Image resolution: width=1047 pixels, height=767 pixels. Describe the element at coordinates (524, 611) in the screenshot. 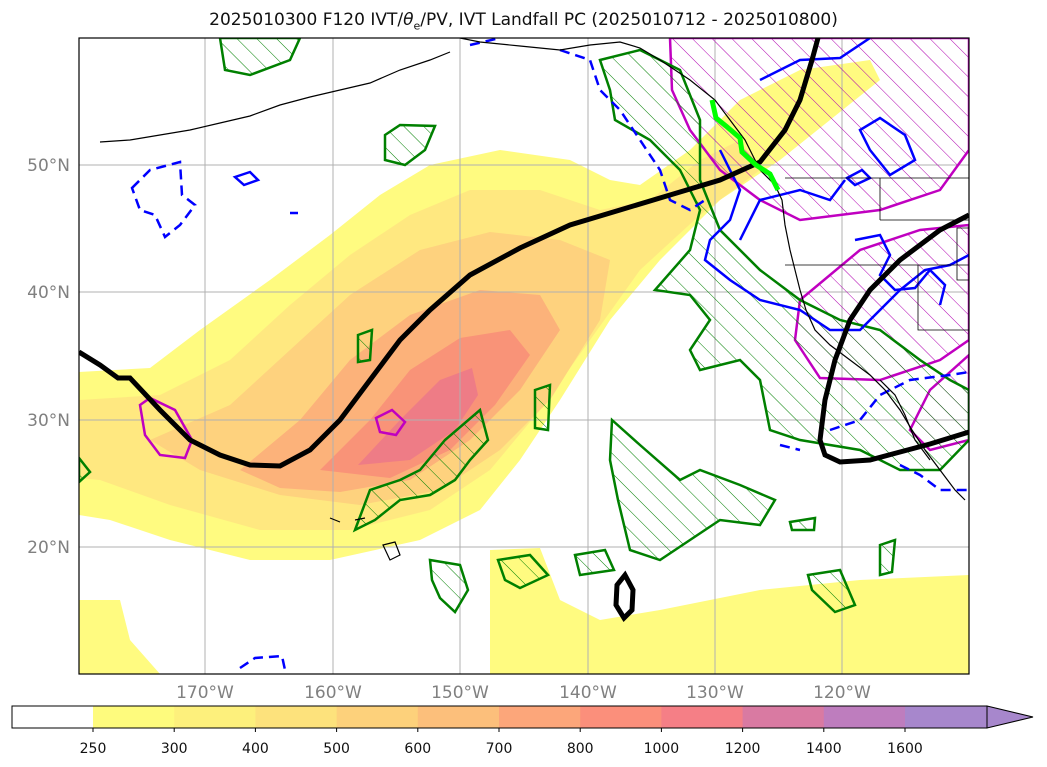

I see `ivt-250-south` at that location.